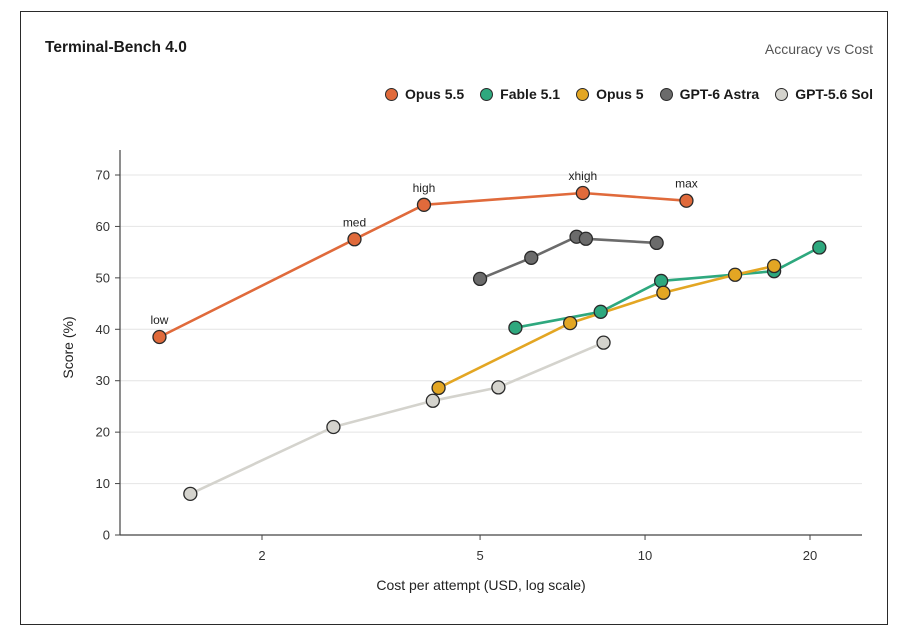  I want to click on point-annotation-high: high, so click(424, 188).